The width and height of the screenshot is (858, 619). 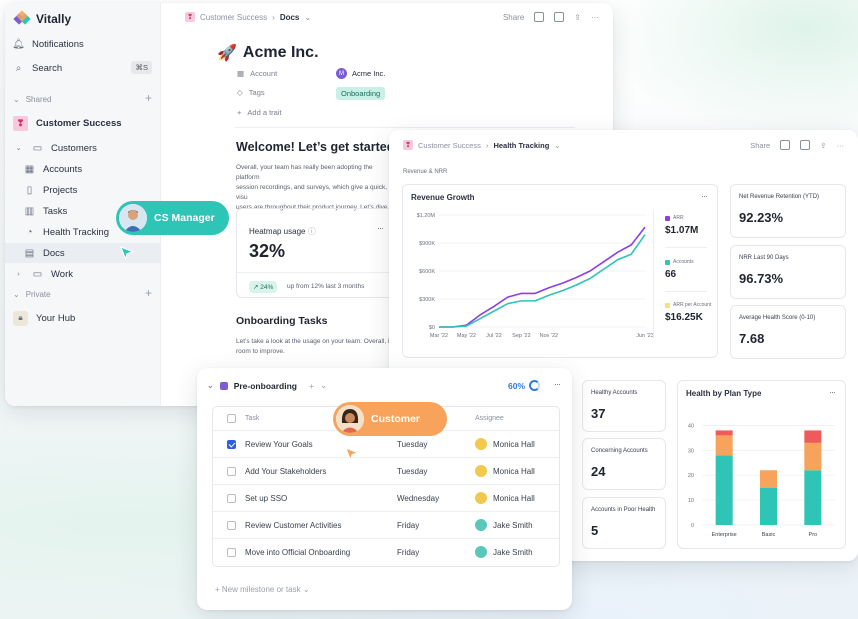 What do you see at coordinates (688, 305) in the screenshot?
I see `legend-arr-per-account: ARR per Account` at bounding box center [688, 305].